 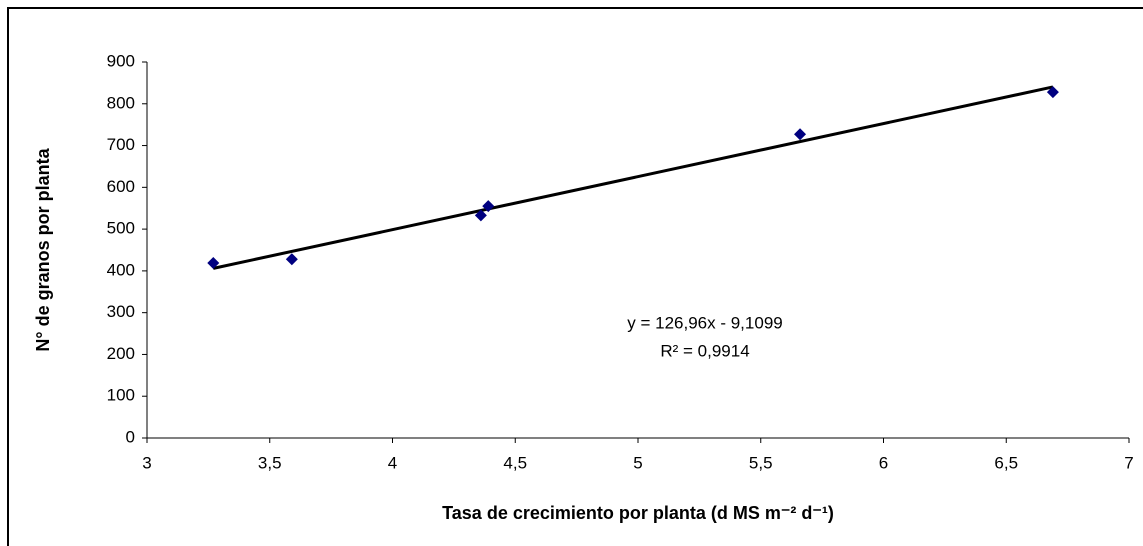 I want to click on trend-r2: R² = 0,9914, so click(x=704, y=350).